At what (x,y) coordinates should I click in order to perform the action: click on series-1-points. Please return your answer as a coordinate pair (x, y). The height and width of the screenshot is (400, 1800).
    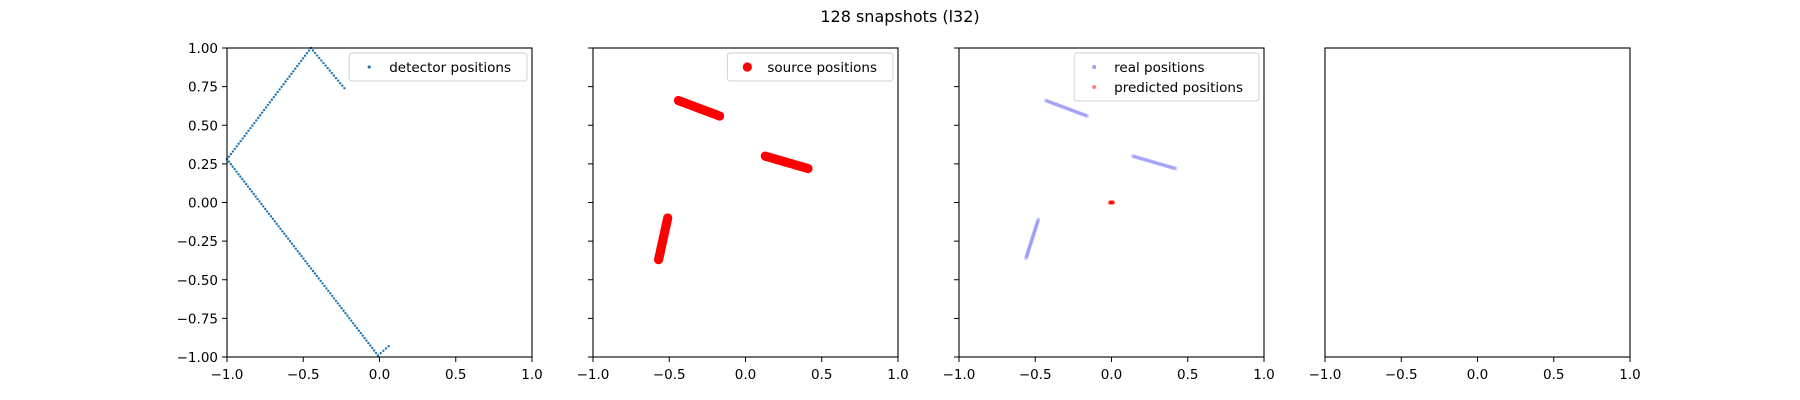
    Looking at the image, I should click on (307, 201).